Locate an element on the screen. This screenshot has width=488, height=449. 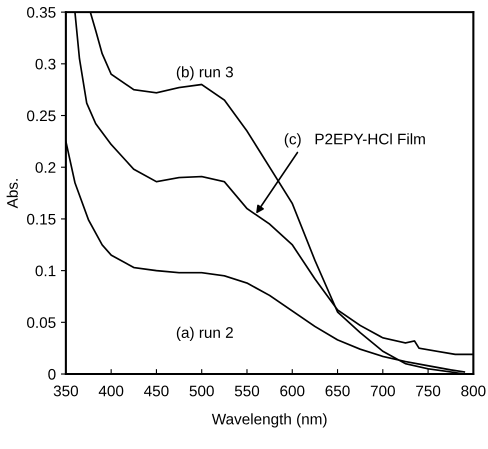
x-tick-label: 650 is located at coordinates (338, 391).